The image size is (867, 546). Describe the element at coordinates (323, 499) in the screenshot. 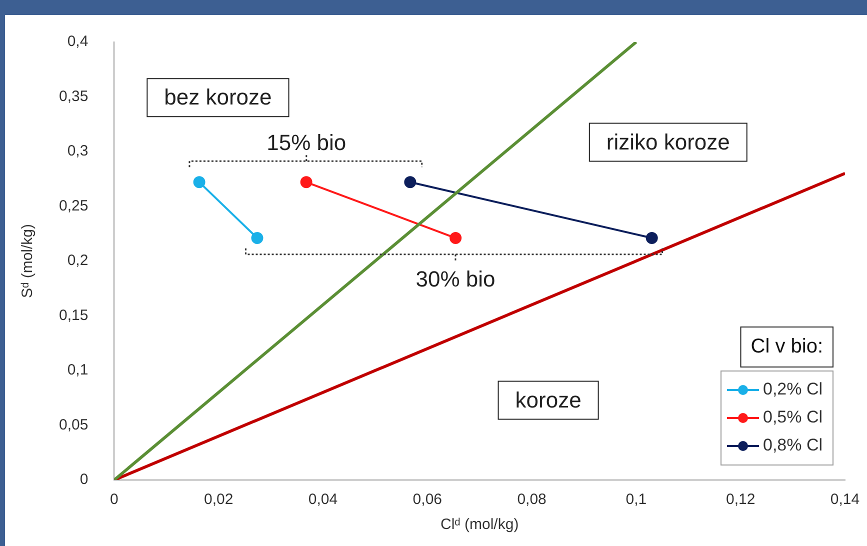

I see `x-tick-label: 0,04` at that location.